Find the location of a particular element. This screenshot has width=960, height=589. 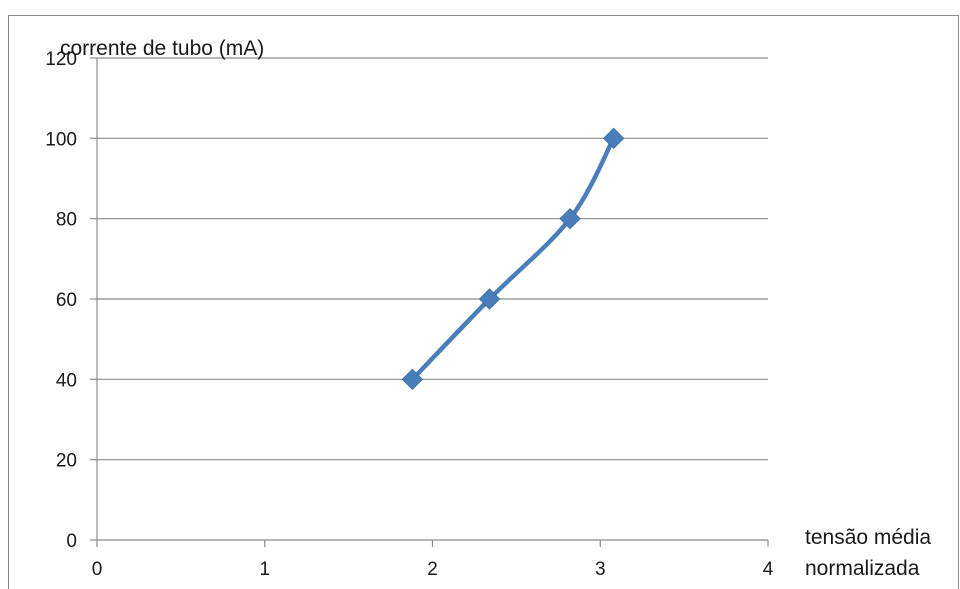

x-tick-label: 3 is located at coordinates (600, 569).